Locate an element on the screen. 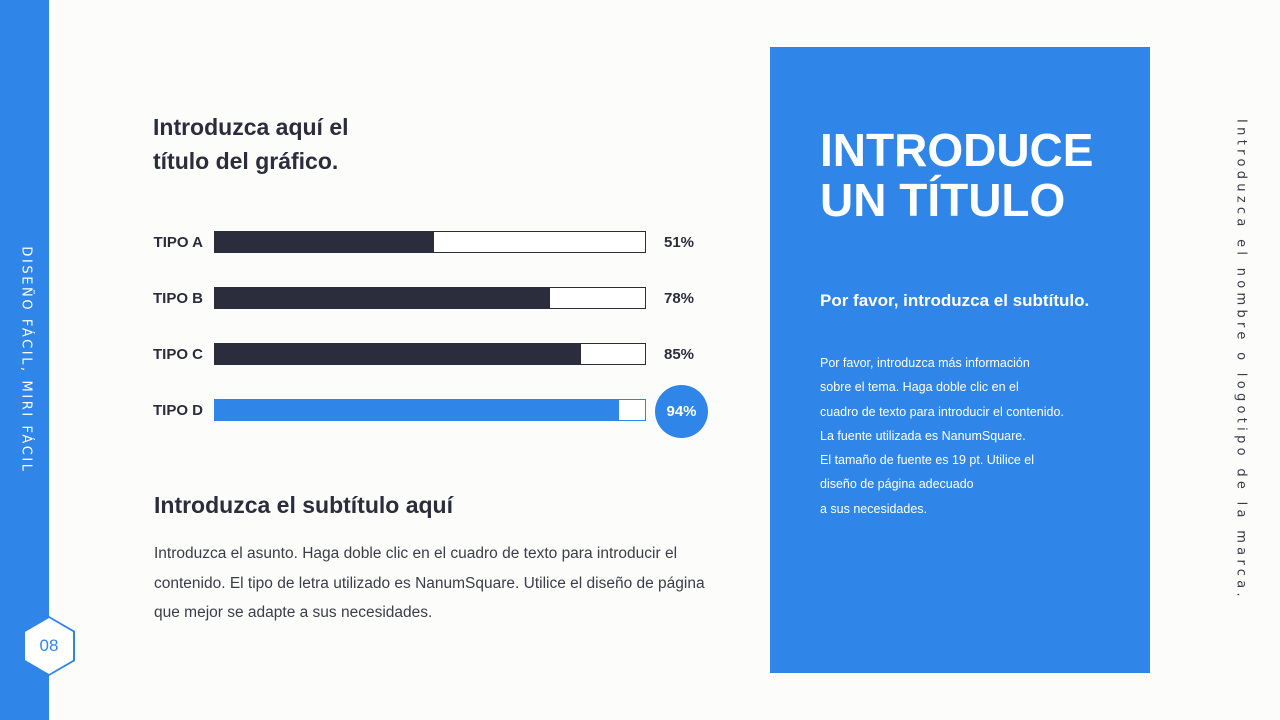  bar-category-label: TIPO B is located at coordinates (177, 298).